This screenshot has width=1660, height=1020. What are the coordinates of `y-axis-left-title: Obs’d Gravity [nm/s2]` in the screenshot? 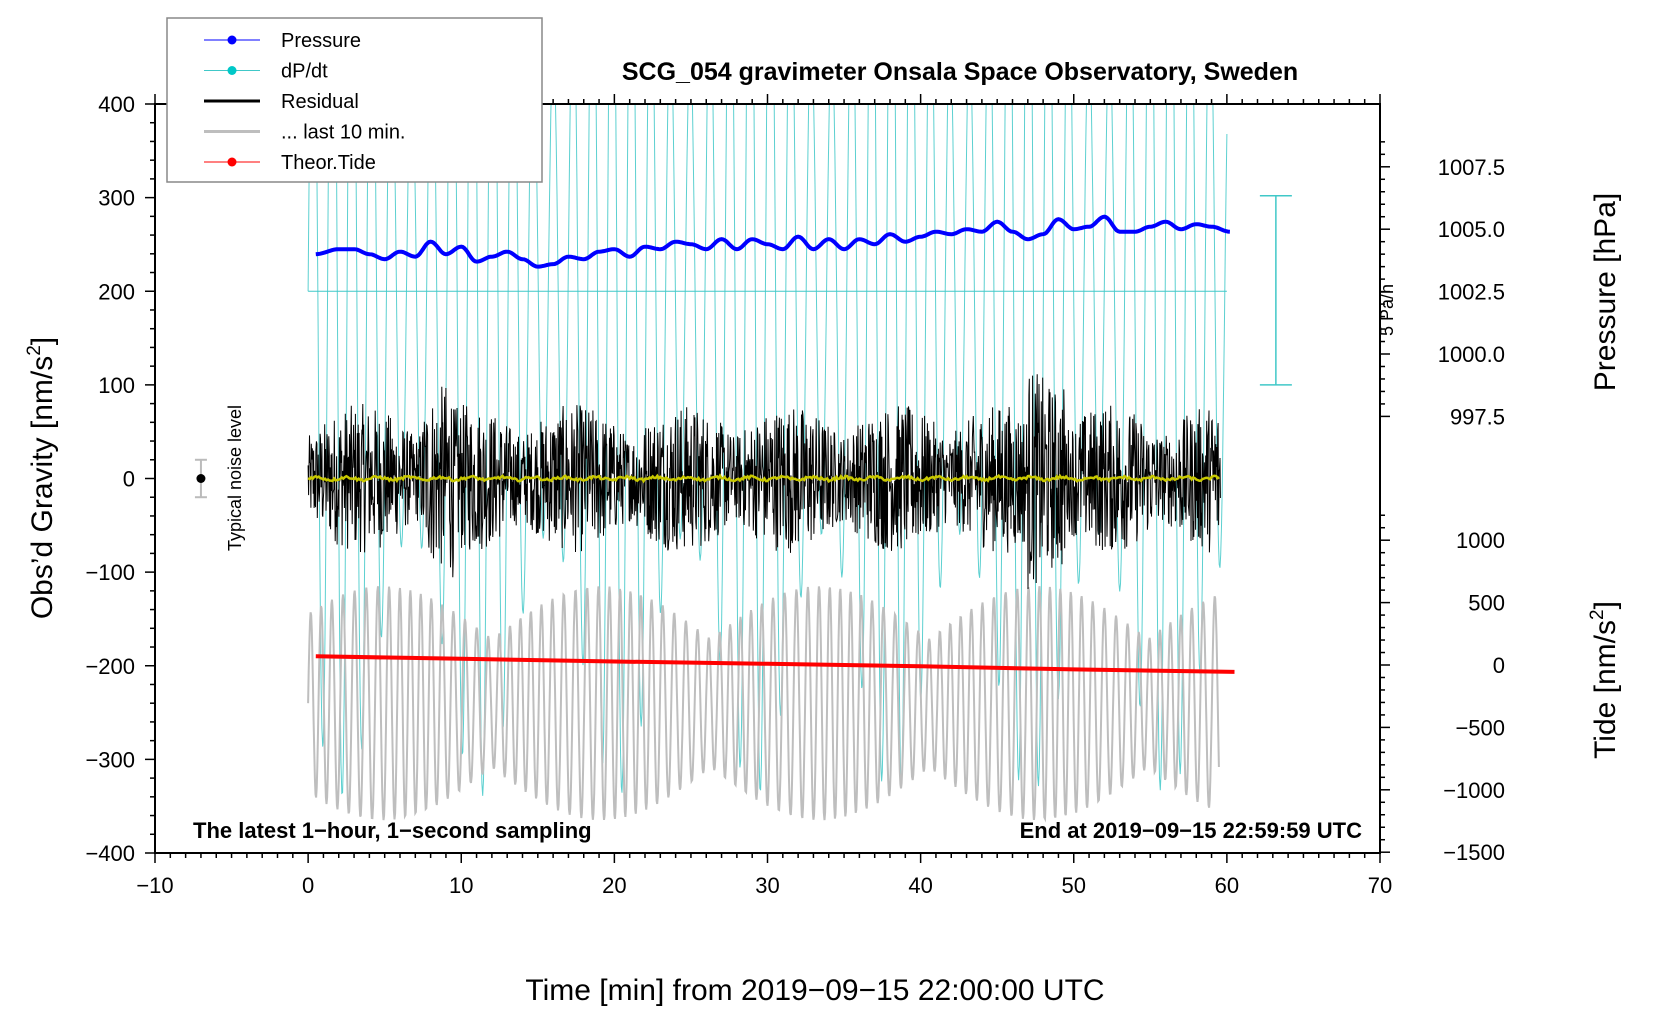 It's located at (41, 478).